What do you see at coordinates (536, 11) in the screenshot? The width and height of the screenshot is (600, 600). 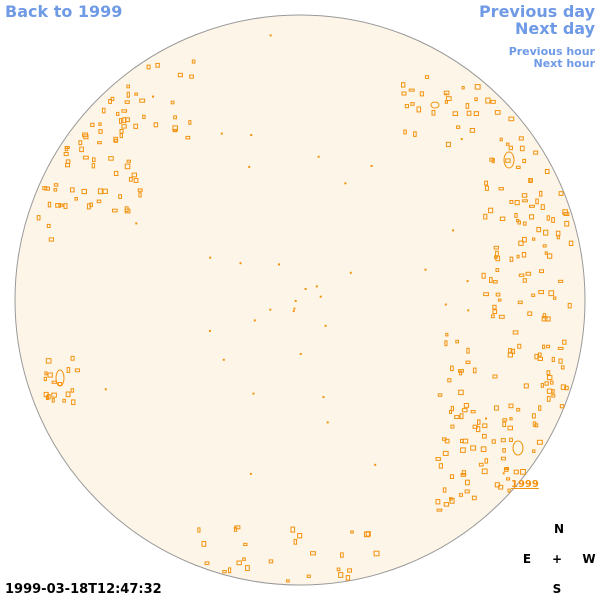 I see `previous-day-link: Previous day` at bounding box center [536, 11].